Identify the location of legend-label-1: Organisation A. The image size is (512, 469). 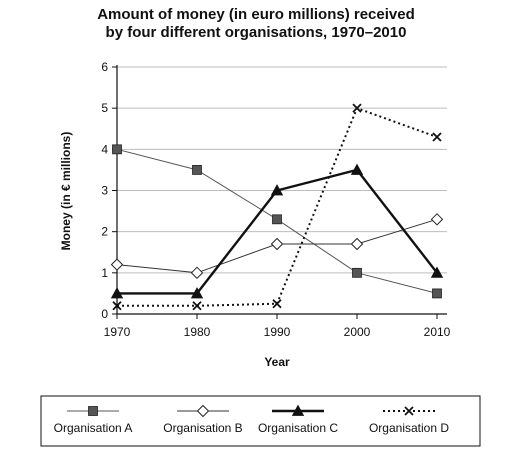
(93, 428).